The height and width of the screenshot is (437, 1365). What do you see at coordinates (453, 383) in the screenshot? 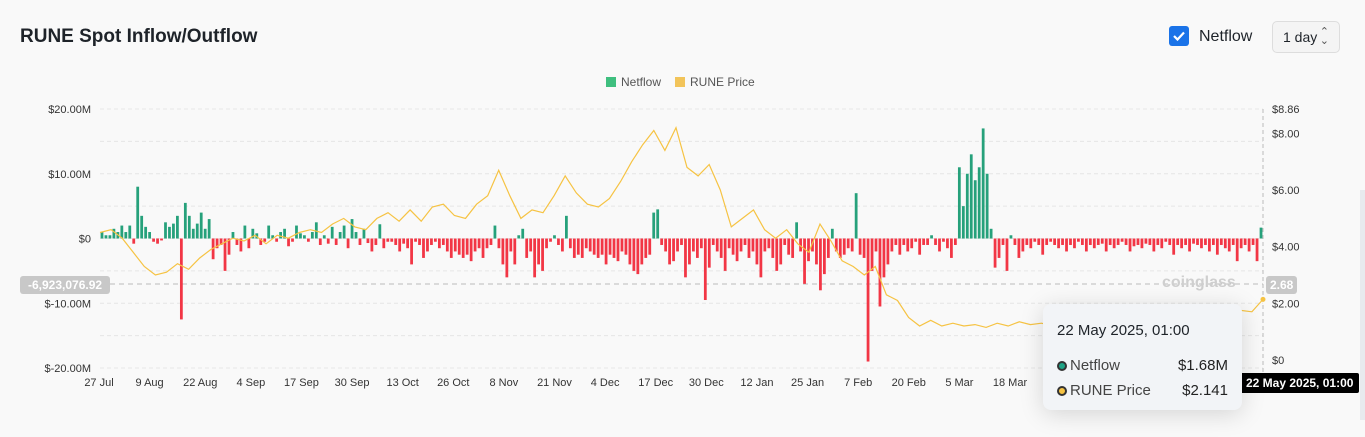
I see `x-tick-label: 26 Oct` at bounding box center [453, 383].